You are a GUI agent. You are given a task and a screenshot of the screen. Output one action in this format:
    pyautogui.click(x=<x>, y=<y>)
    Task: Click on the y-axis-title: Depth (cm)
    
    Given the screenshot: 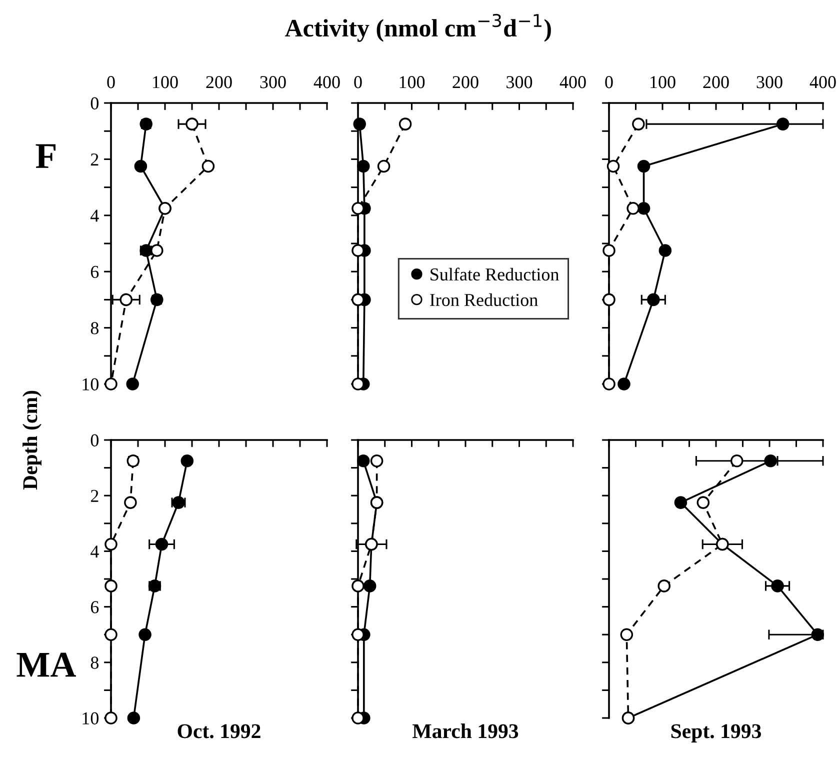 What is the action you would take?
    pyautogui.click(x=32, y=440)
    